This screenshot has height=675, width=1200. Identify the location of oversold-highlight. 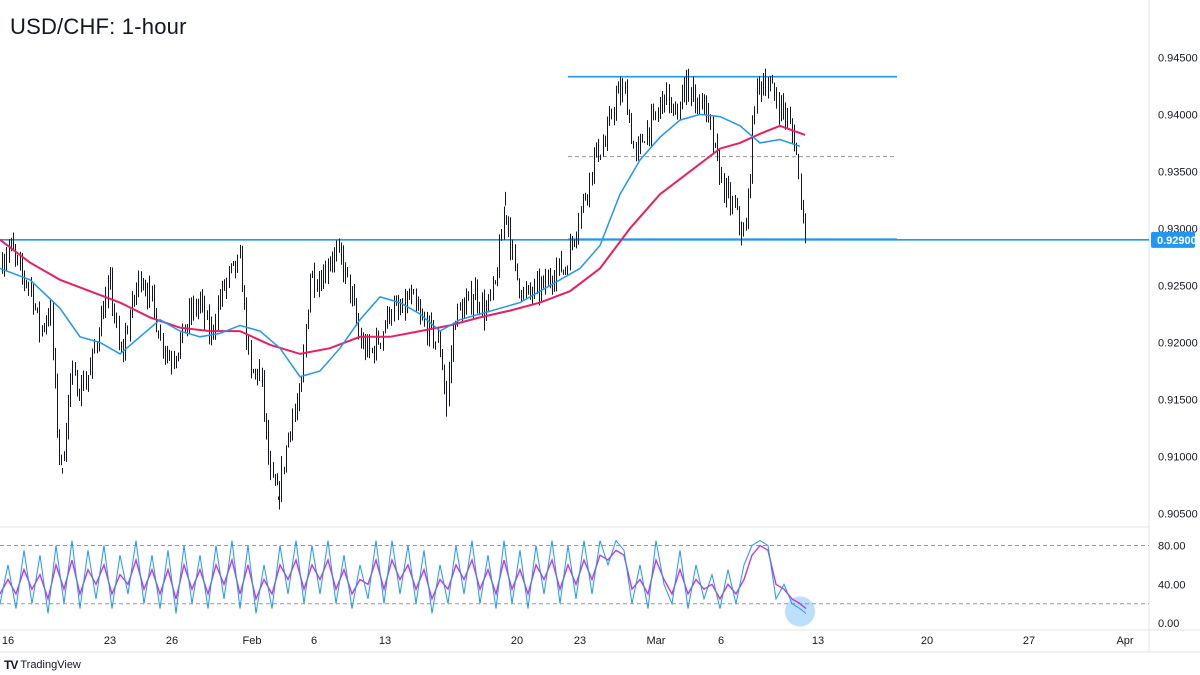
(800, 611).